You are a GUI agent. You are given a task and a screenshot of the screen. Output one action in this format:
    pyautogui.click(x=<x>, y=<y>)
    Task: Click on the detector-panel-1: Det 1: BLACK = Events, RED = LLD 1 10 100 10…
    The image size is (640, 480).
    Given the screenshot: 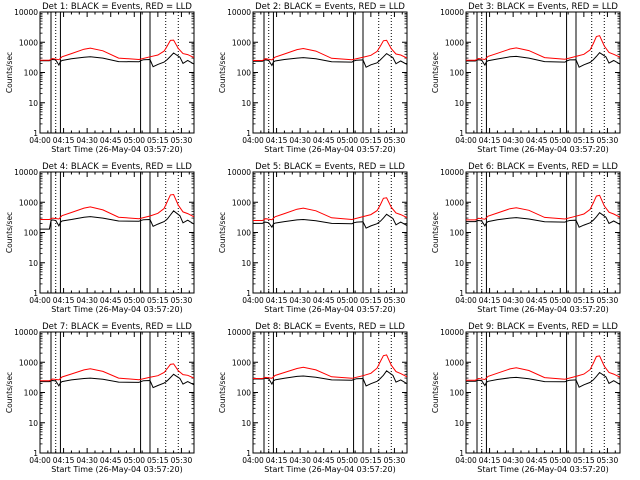 What is the action you would take?
    pyautogui.click(x=100, y=78)
    